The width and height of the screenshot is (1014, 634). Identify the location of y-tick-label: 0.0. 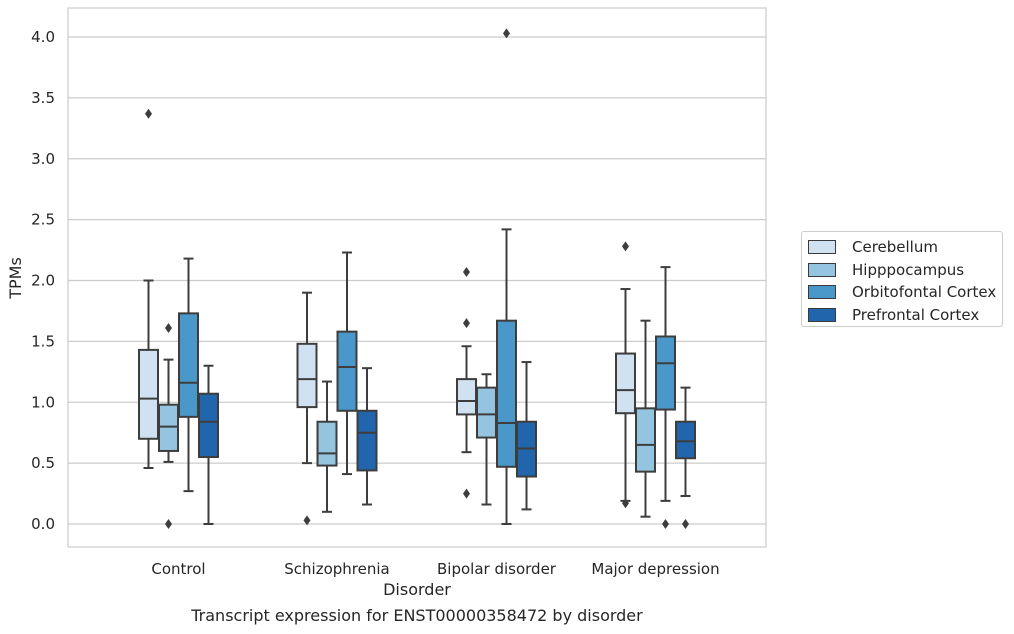
(43, 524).